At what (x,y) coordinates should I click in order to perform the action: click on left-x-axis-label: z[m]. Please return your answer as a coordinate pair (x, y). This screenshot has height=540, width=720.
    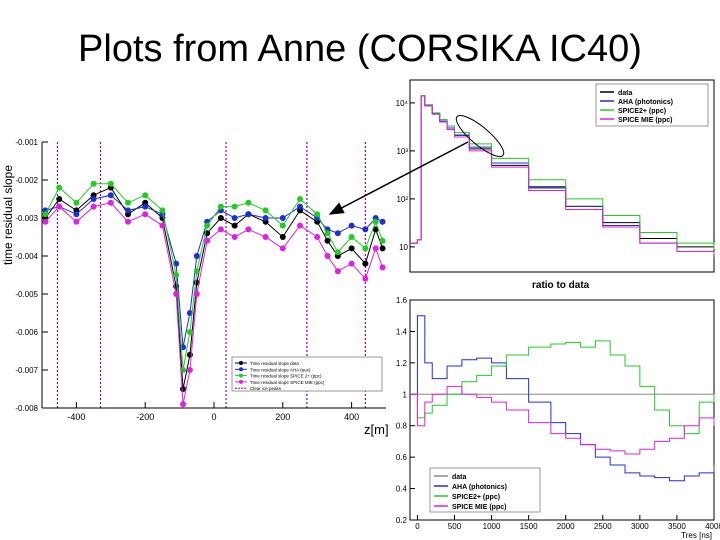
    Looking at the image, I should click on (376, 429).